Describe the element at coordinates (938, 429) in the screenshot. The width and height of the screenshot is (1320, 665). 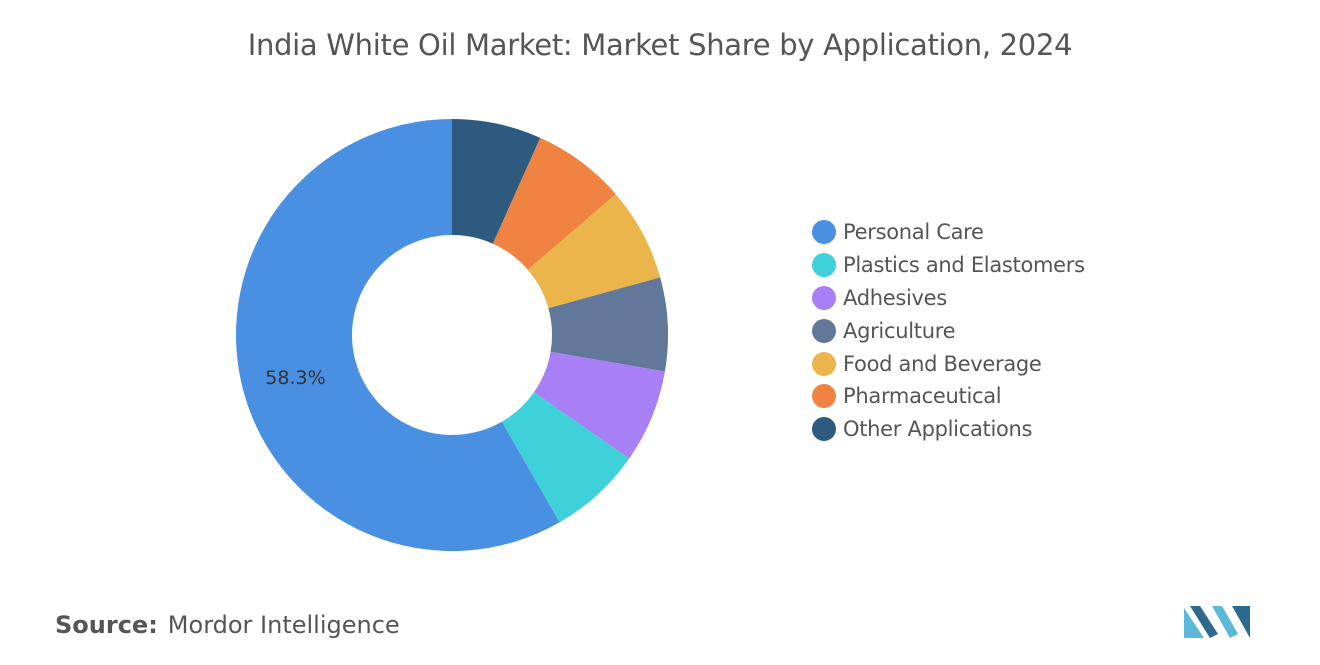
I see `legend-label: Other Applications` at that location.